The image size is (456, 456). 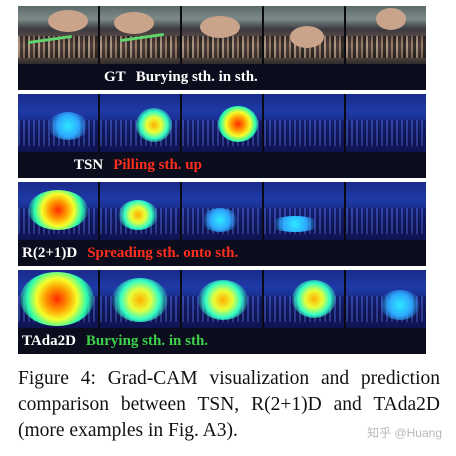 What do you see at coordinates (89, 164) in the screenshot?
I see `model-label: TSN` at bounding box center [89, 164].